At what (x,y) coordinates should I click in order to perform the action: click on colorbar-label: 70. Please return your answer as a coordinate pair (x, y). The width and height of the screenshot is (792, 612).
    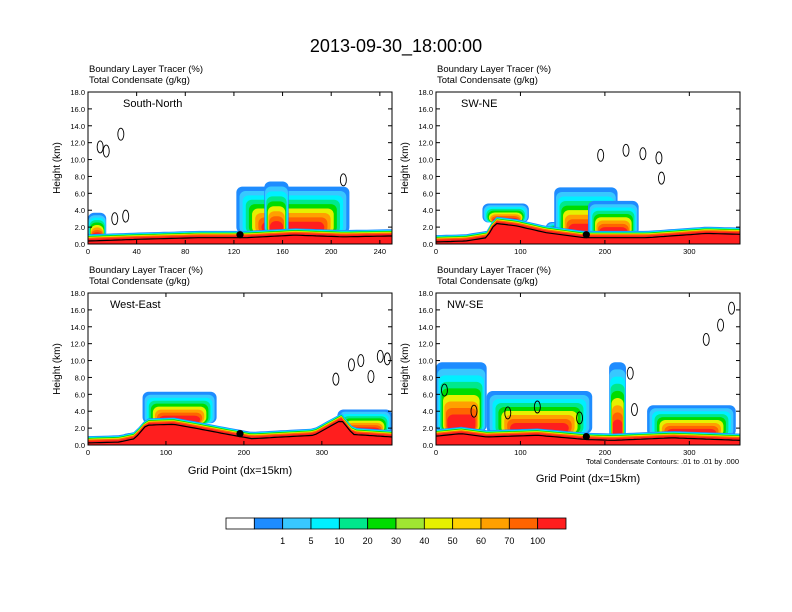
    Looking at the image, I should click on (509, 541).